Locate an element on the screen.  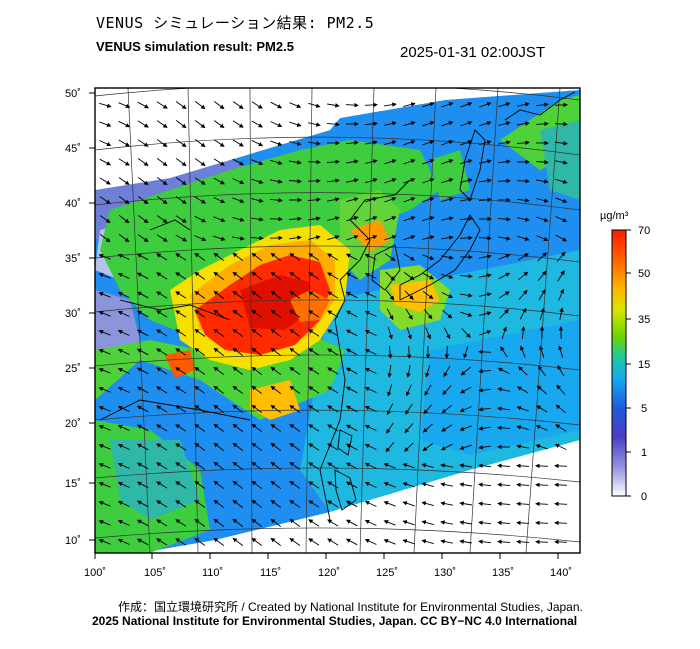
colorbar-label-1: 1 is located at coordinates (644, 453).